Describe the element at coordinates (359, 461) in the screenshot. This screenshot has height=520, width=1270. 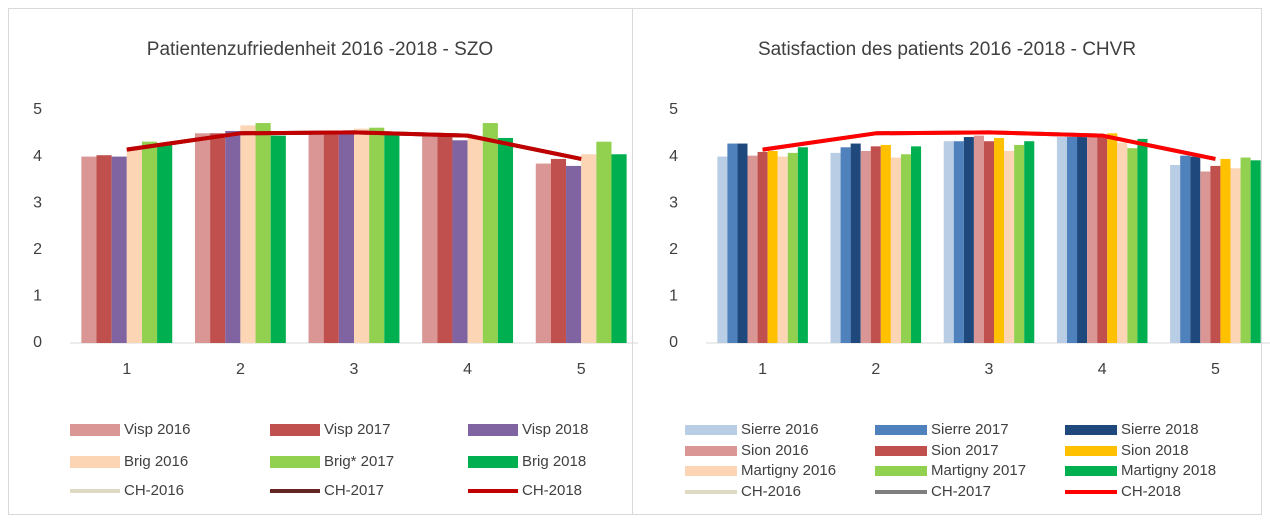
I see `legend-label: Brig* 2017` at that location.